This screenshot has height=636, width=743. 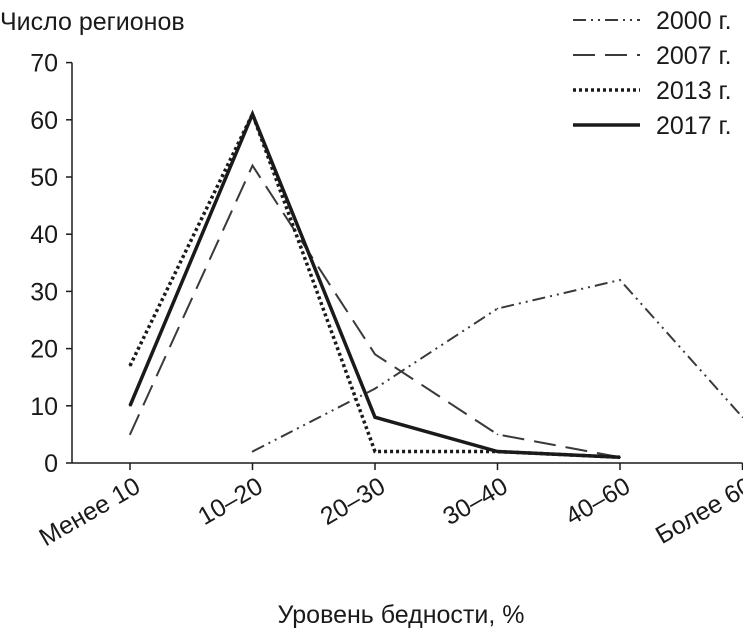 What do you see at coordinates (44, 407) in the screenshot?
I see `y-tick-label: 10` at bounding box center [44, 407].